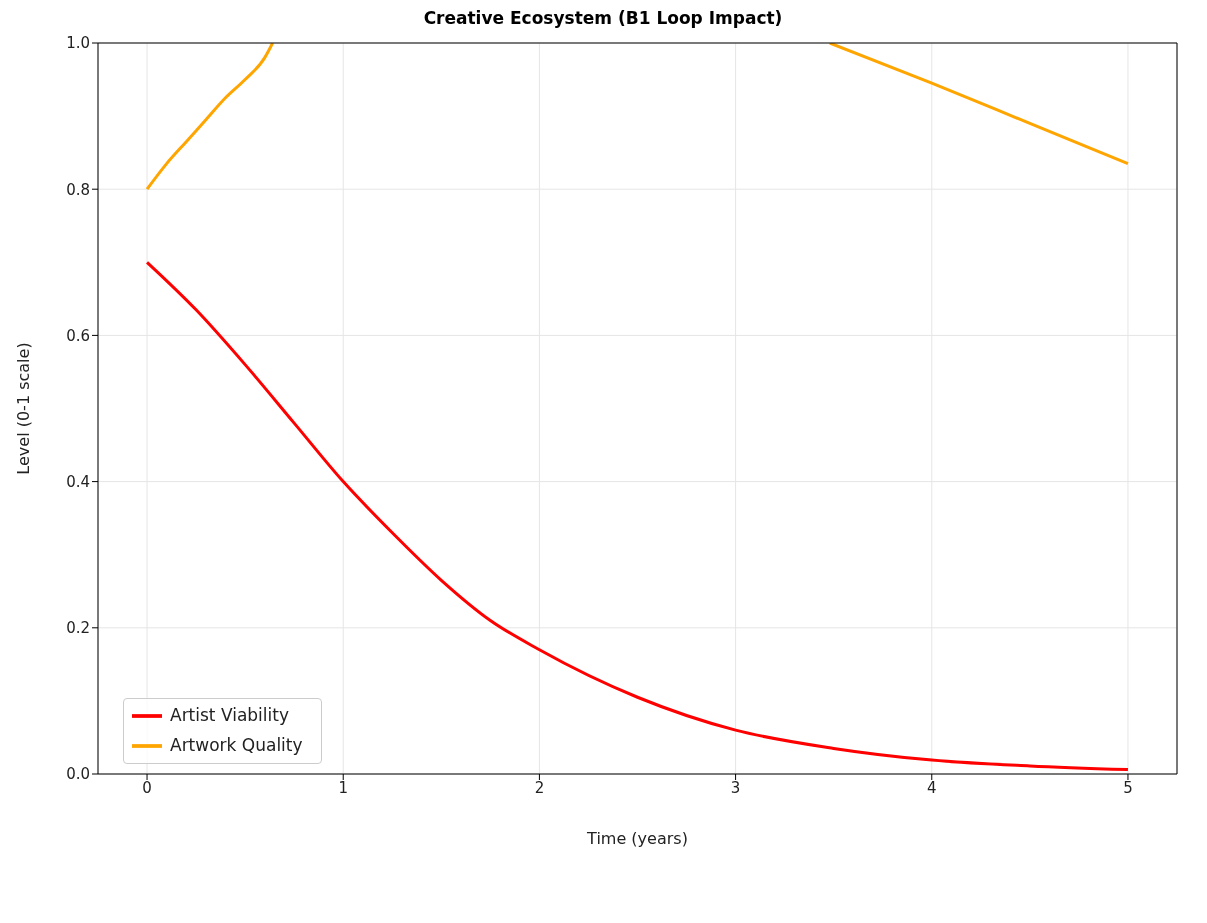  I want to click on y-tick-label: 0.6, so click(78, 335).